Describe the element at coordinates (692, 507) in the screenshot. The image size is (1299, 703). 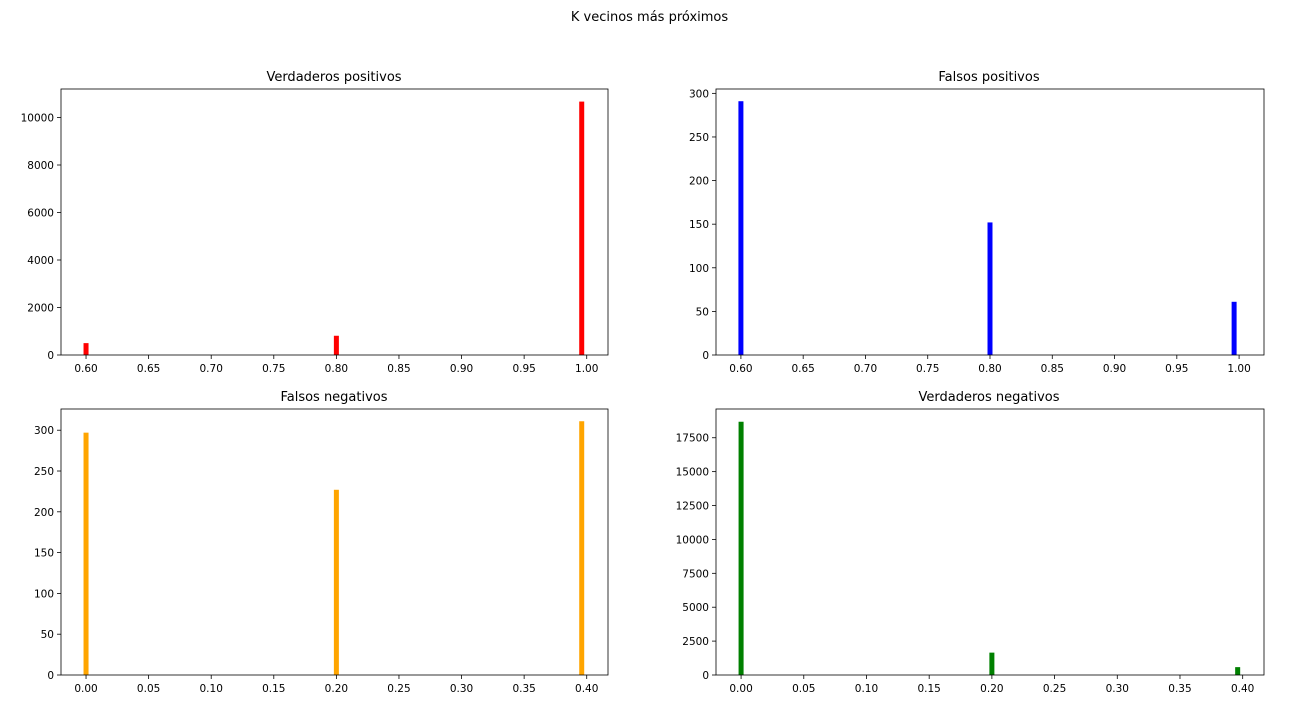
I see `y-tick-label: 12500` at that location.